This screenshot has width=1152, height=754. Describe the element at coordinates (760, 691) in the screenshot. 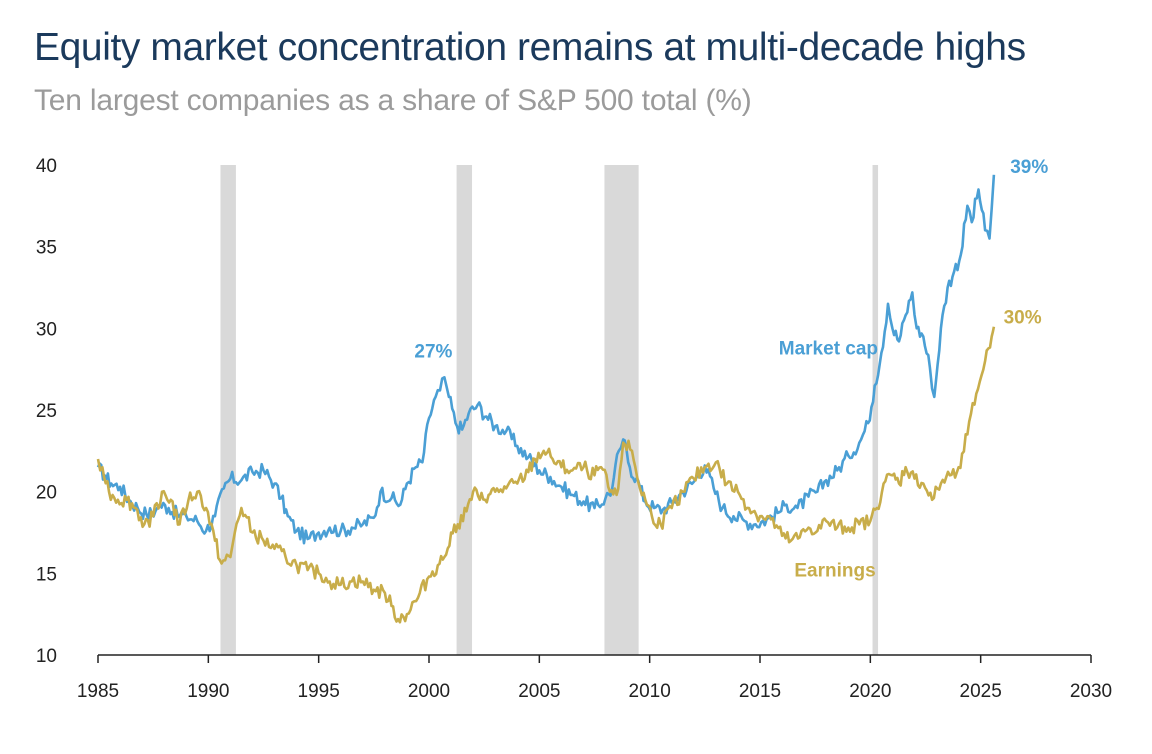

I see `x-tick-label: 2015` at that location.